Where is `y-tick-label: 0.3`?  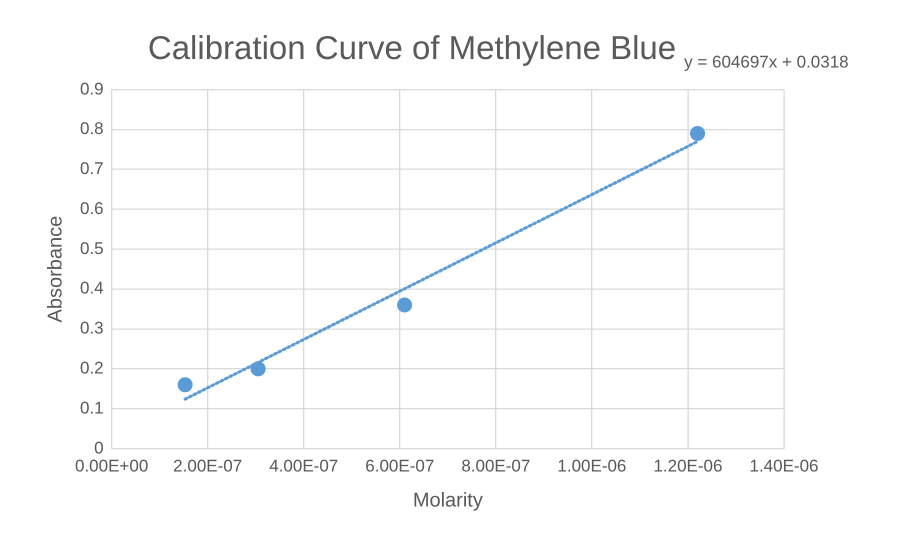
y-tick-label: 0.3 is located at coordinates (92, 328).